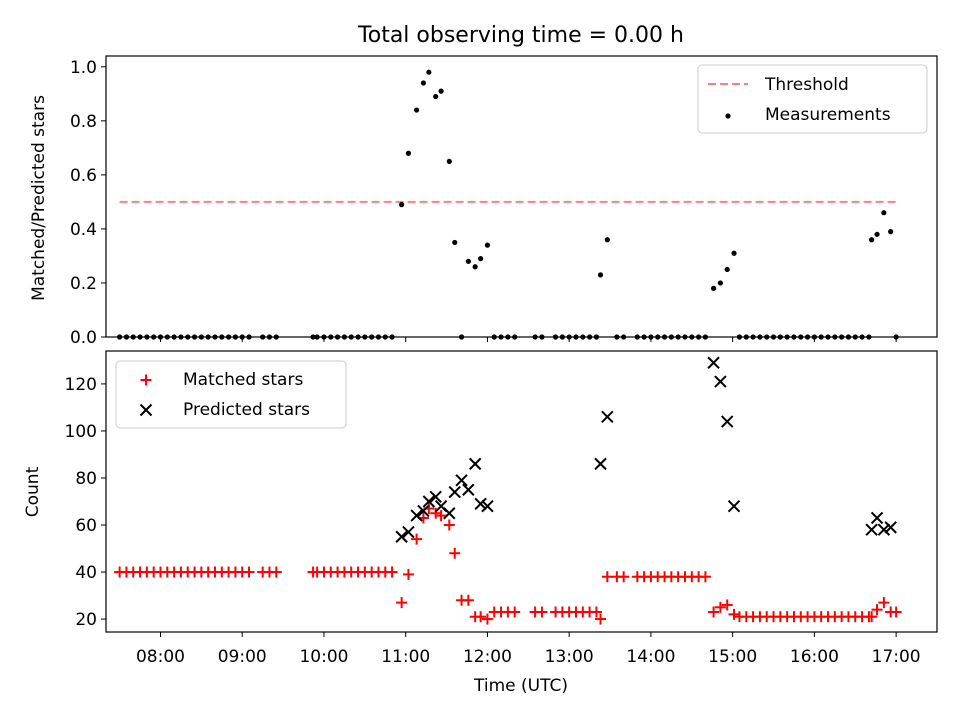 This screenshot has width=960, height=720. Describe the element at coordinates (33, 491) in the screenshot. I see `bottom-y-axis-label: Count` at that location.